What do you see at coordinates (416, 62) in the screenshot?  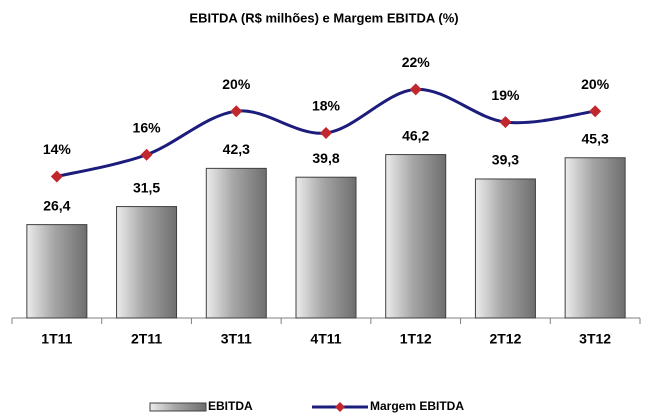 I see `data-label: 22%` at bounding box center [416, 62].